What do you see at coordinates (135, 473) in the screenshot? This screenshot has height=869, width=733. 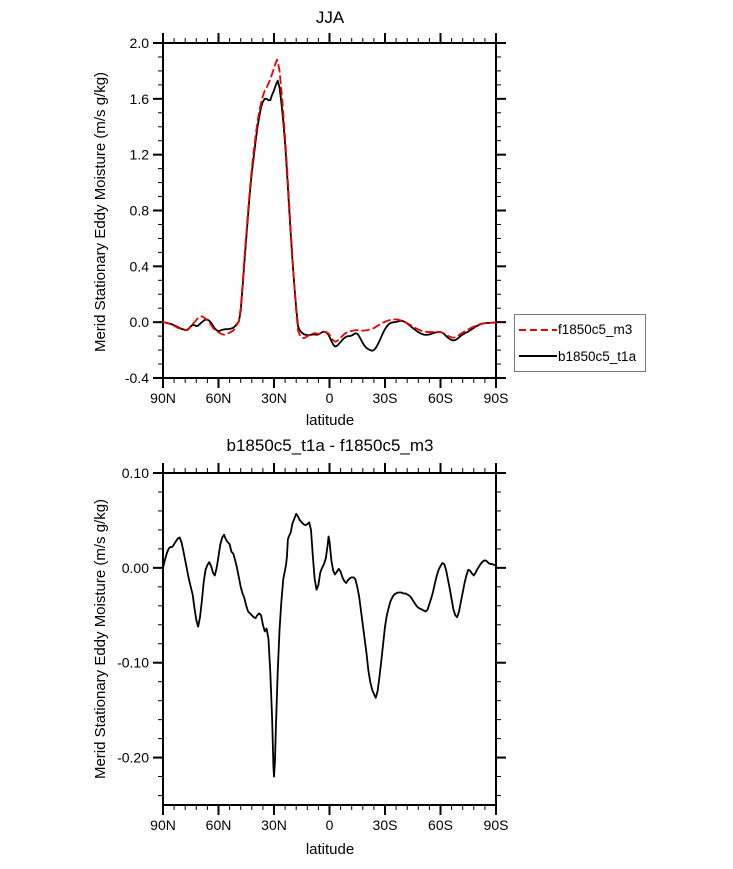 I see `y-tick-label: 0.10` at bounding box center [135, 473].